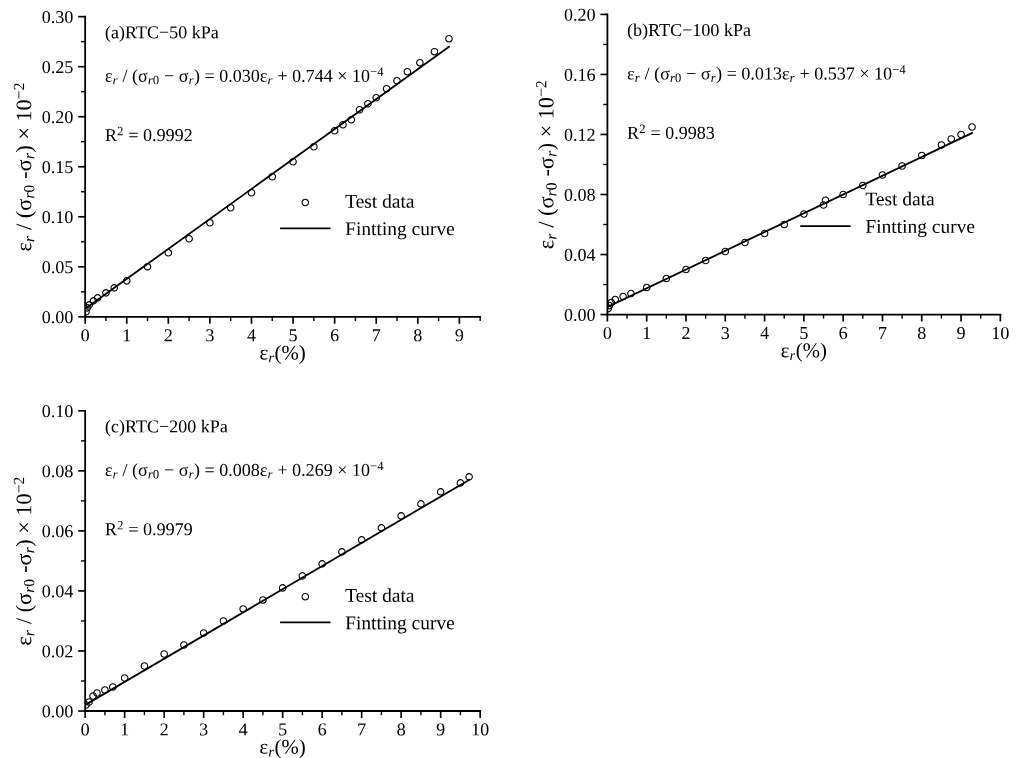 The image size is (1026, 758). Describe the element at coordinates (579, 134) in the screenshot. I see `y-tick-label: 0.12` at that location.